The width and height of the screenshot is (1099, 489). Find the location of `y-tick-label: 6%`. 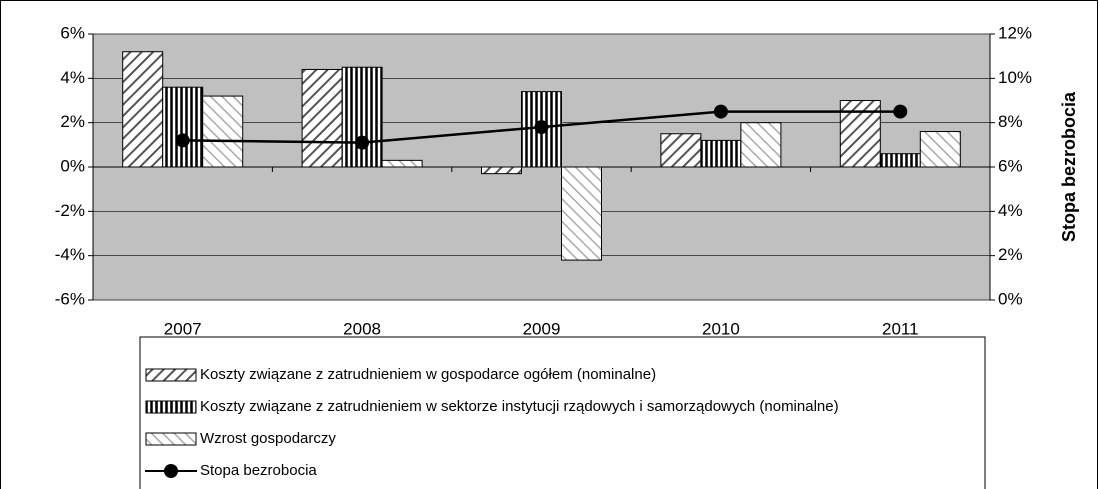

y-tick-label: 6% is located at coordinates (72, 32).